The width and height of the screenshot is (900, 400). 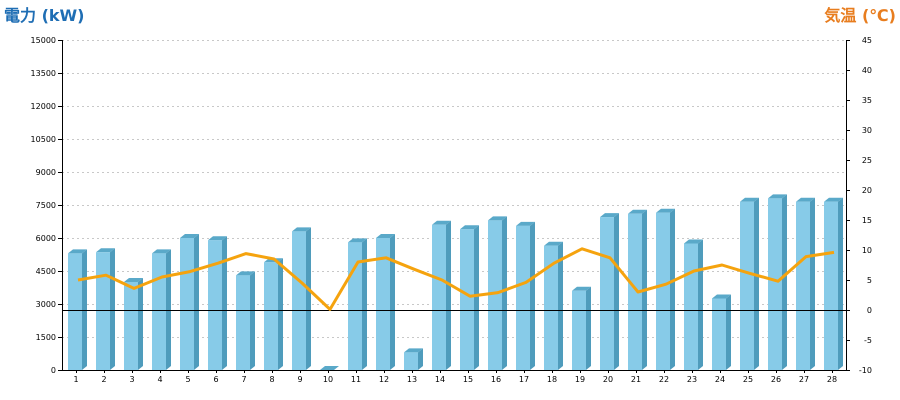 I want to click on left-tick-label: 13500, so click(x=43, y=73).